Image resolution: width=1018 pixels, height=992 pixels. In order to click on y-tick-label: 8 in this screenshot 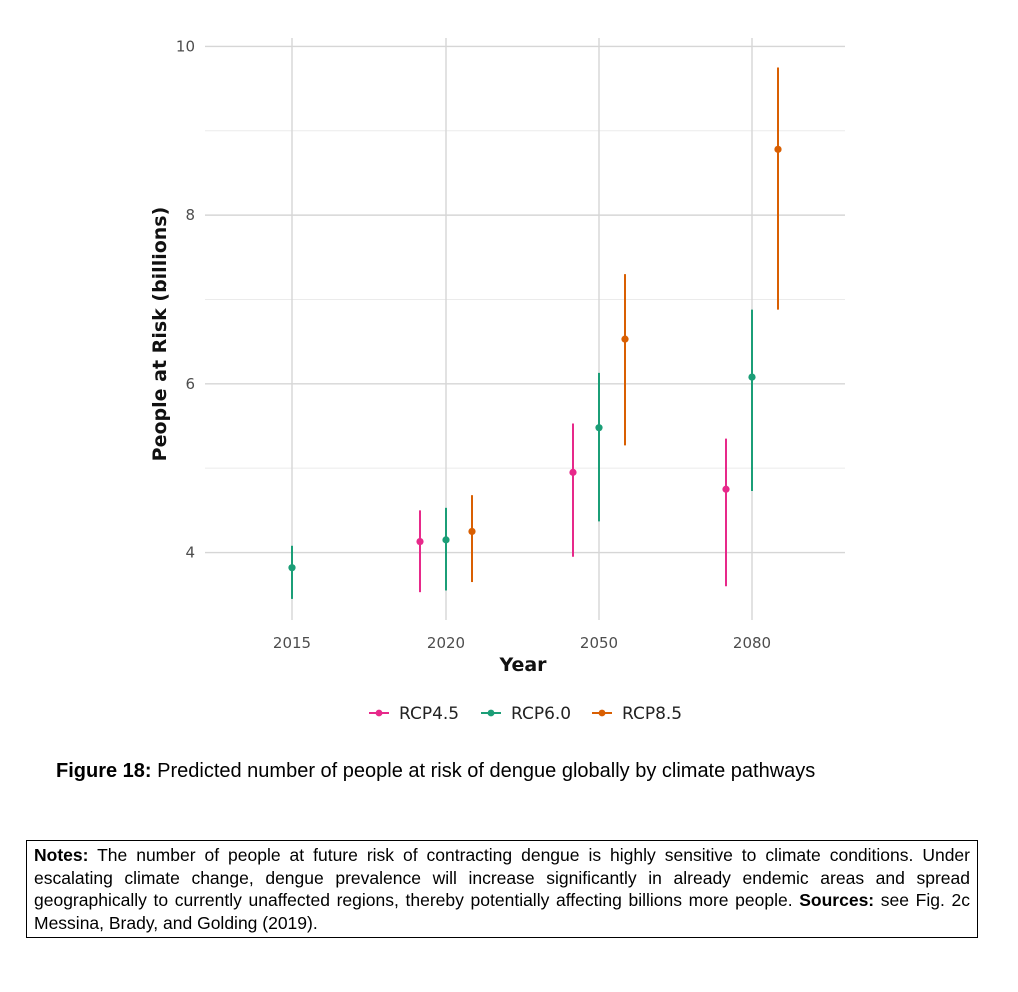, I will do `click(190, 215)`.